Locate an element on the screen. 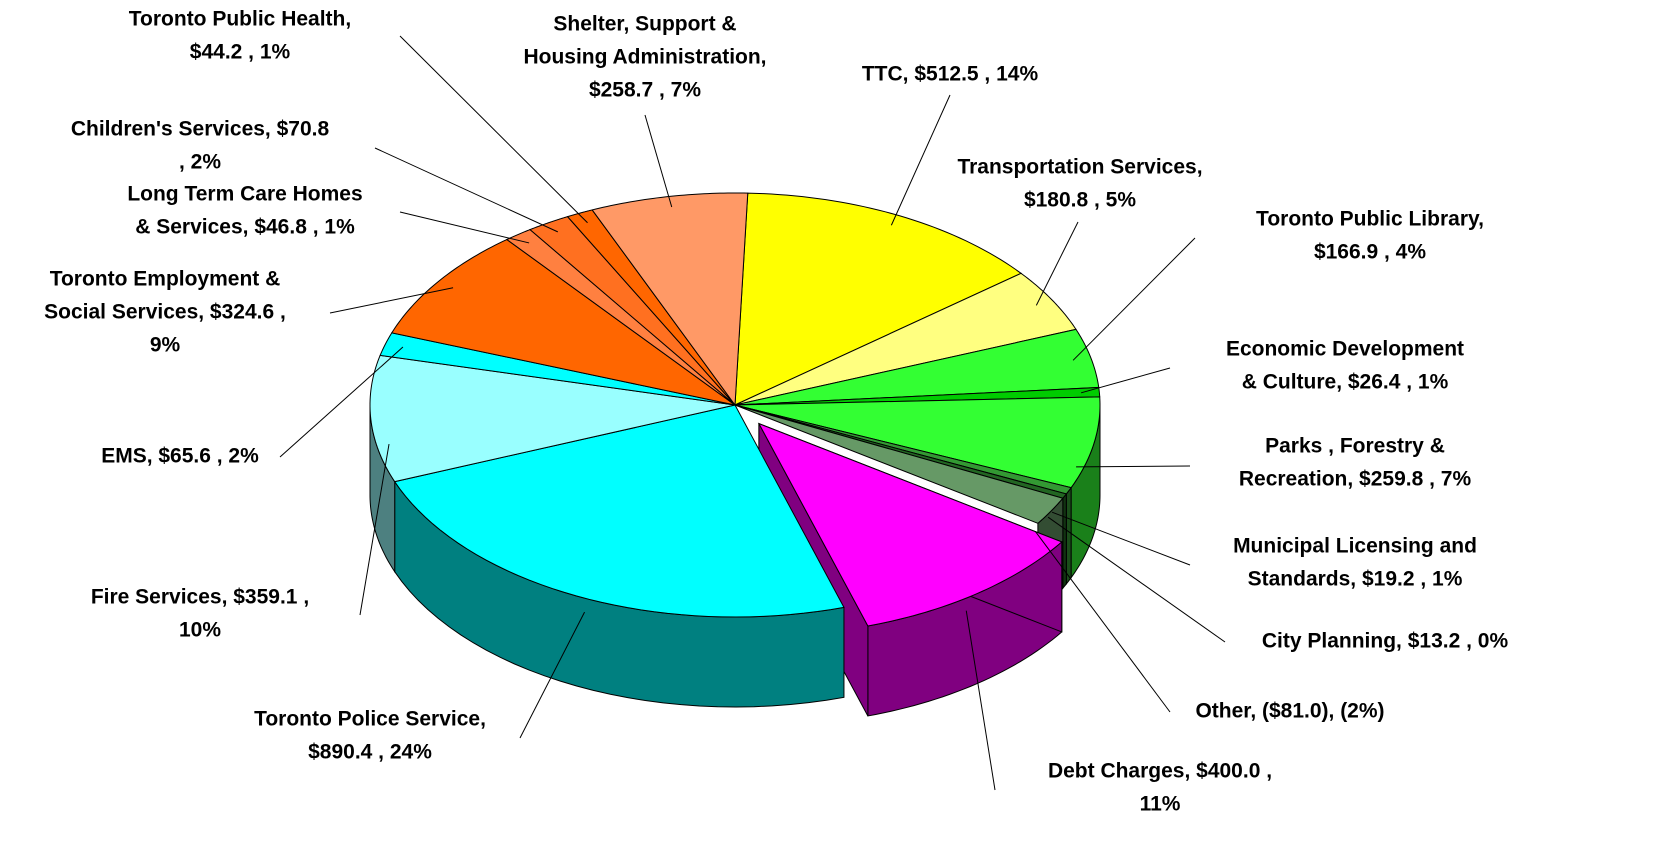 This screenshot has height=860, width=1657. data-label: $44.2 , 1% is located at coordinates (240, 52).